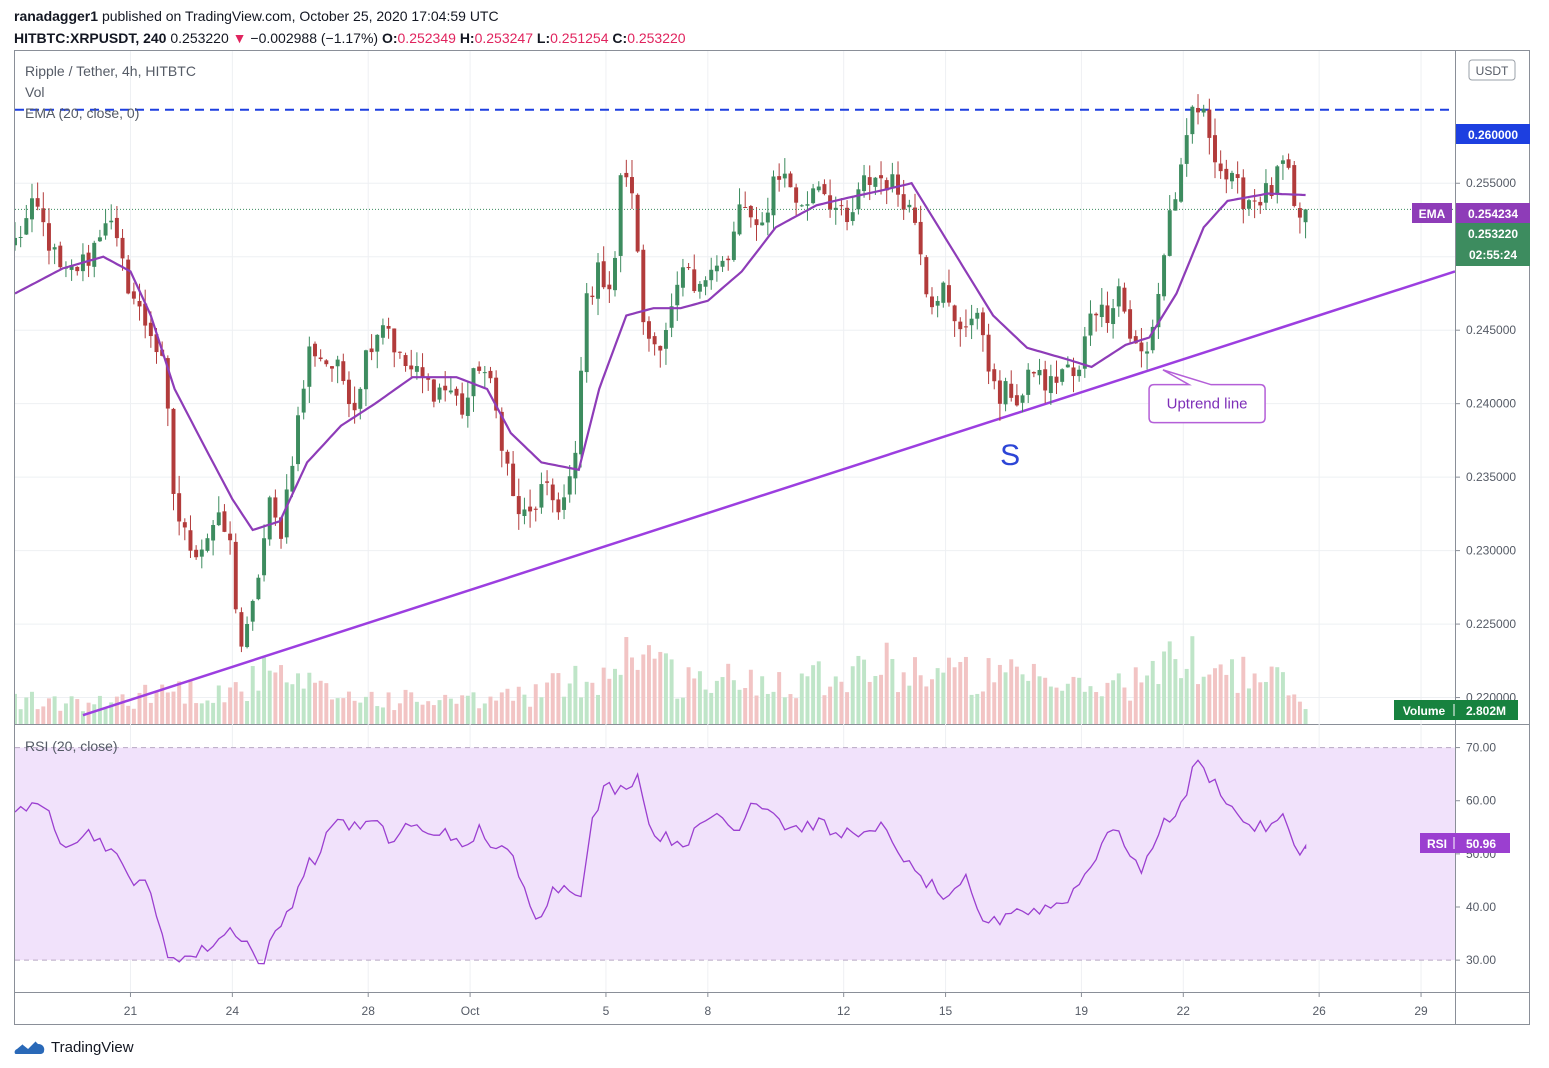  I want to click on author-name: ranadagger1, so click(56, 16).